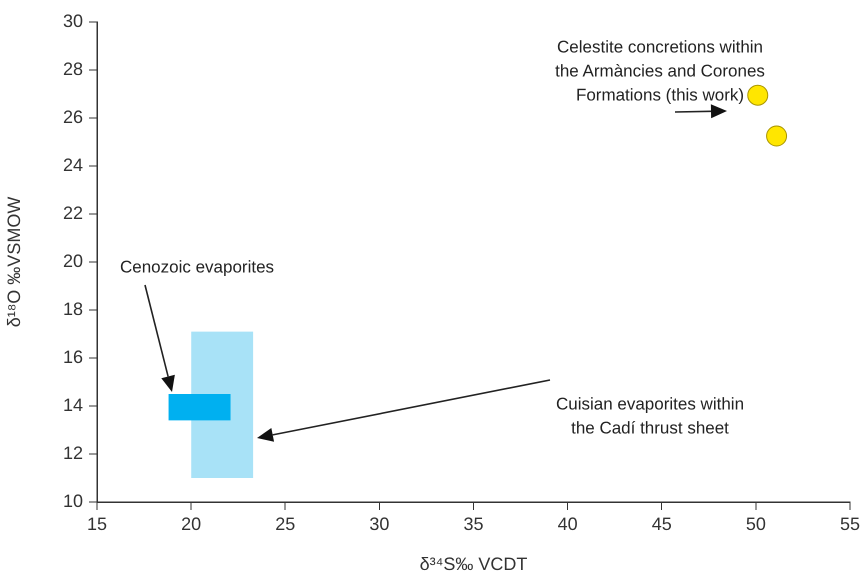  What do you see at coordinates (285, 524) in the screenshot?
I see `x-tick-label: 25` at bounding box center [285, 524].